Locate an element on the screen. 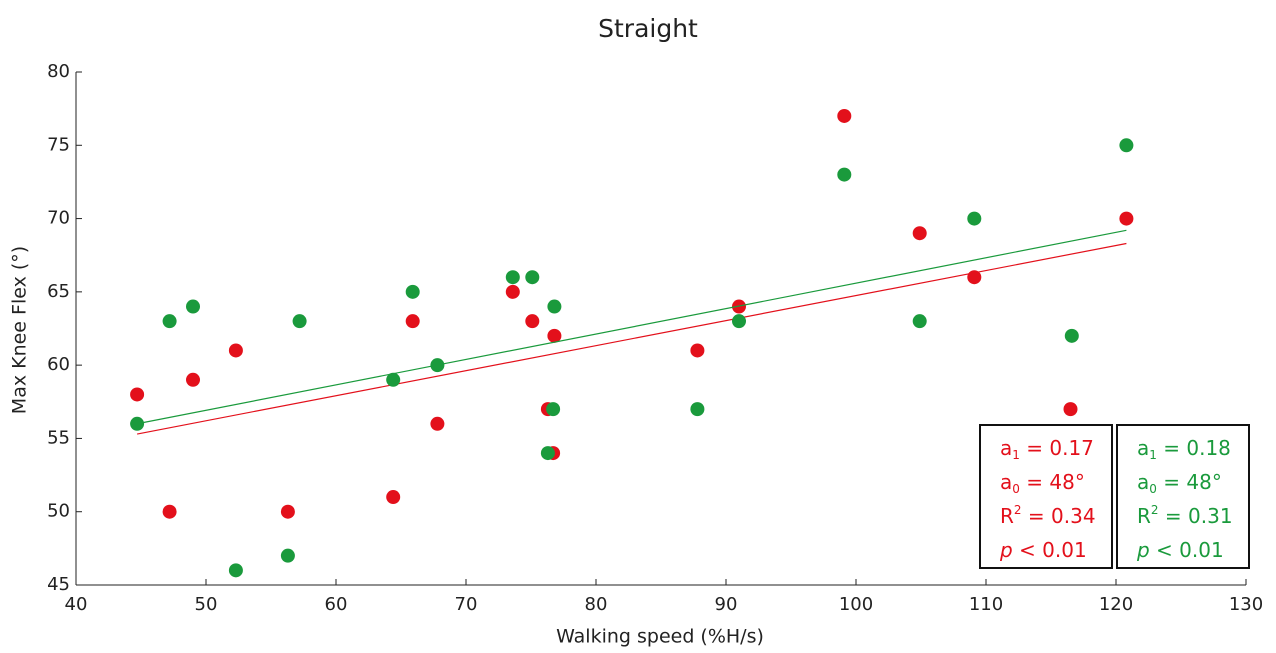  y-tick-label: 75 is located at coordinates (58, 144).